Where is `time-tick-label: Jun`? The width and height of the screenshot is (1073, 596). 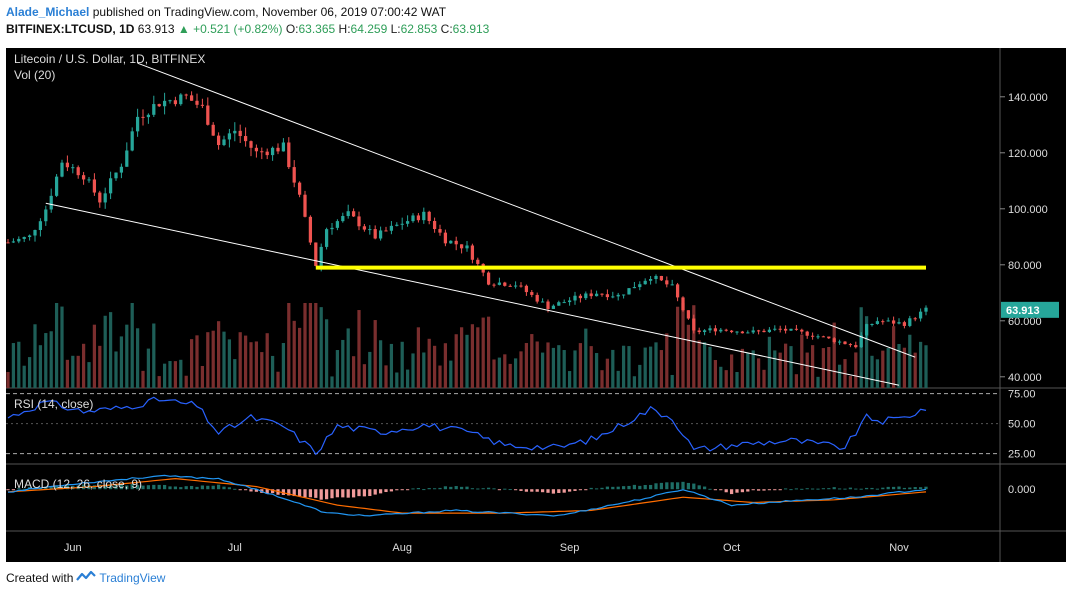 time-tick-label: Jun is located at coordinates (73, 548).